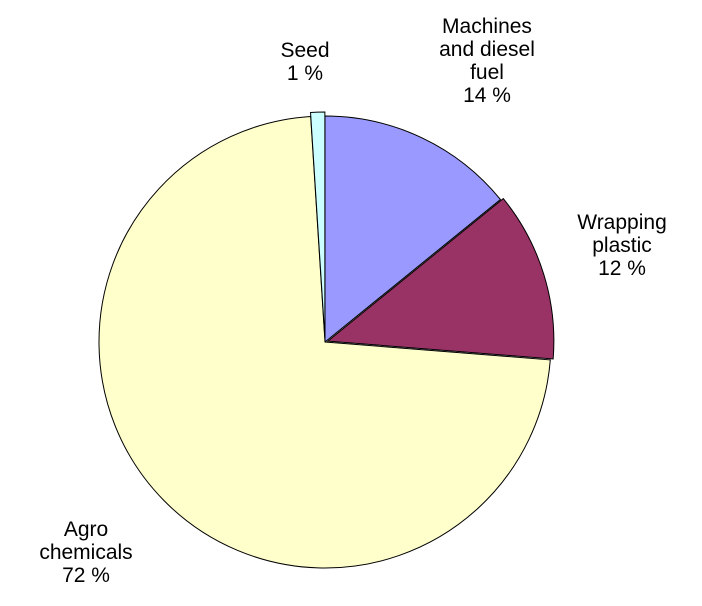 This screenshot has height=606, width=702. I want to click on slice-machines-and-diesel-fuel, so click(413, 229).